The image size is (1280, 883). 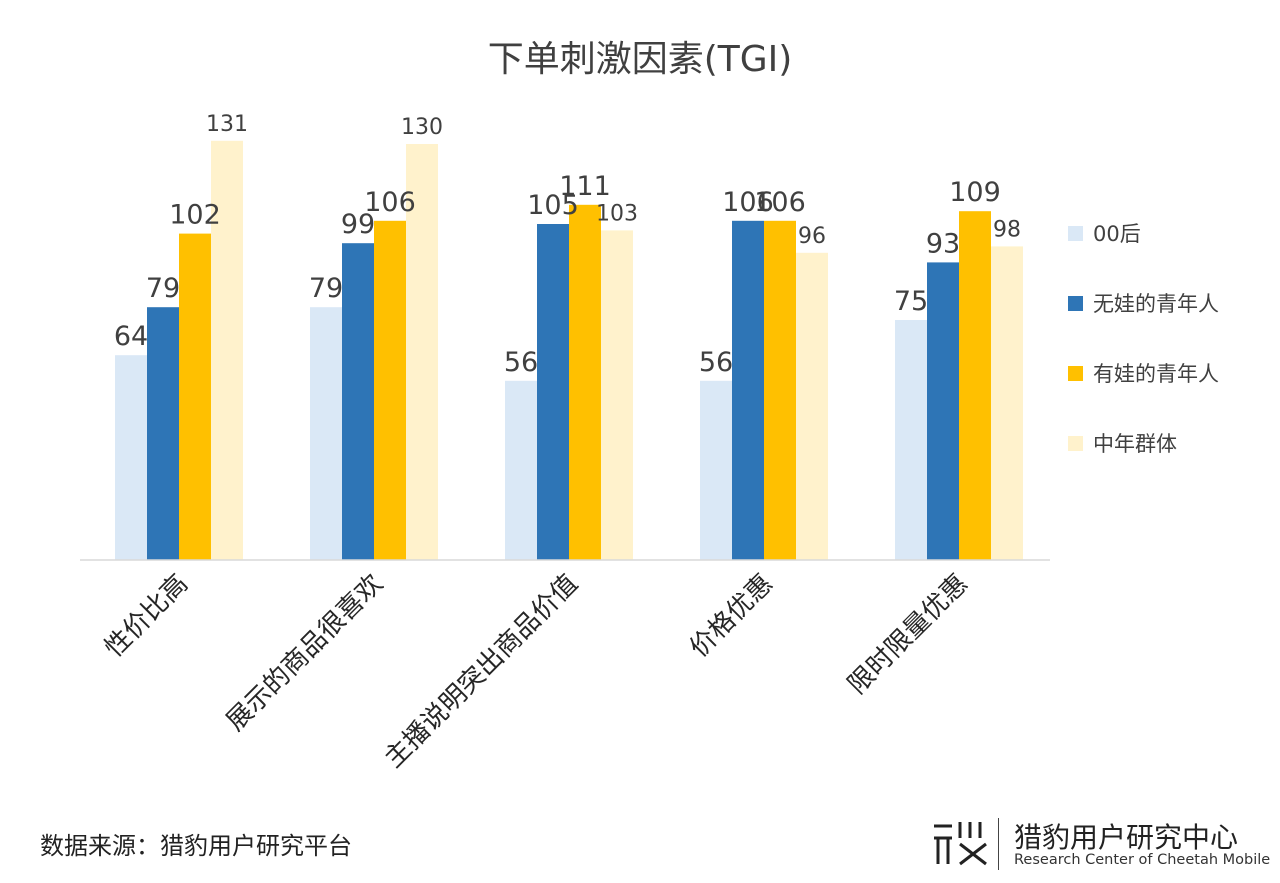 What do you see at coordinates (908, 635) in the screenshot?
I see `category-label-4: 限时限量优惠` at bounding box center [908, 635].